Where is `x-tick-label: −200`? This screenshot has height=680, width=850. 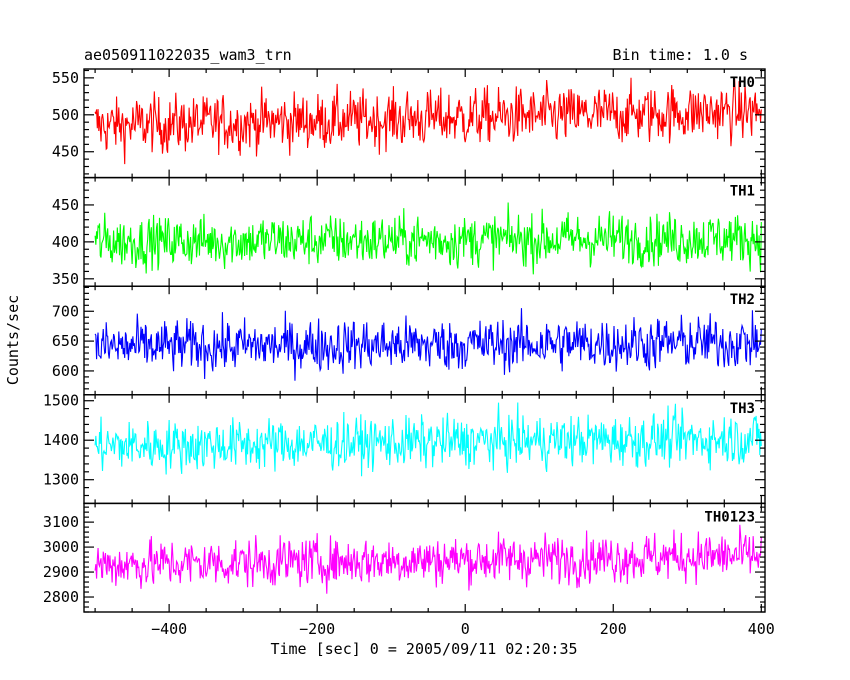
x-tick-label: −200 is located at coordinates (317, 629).